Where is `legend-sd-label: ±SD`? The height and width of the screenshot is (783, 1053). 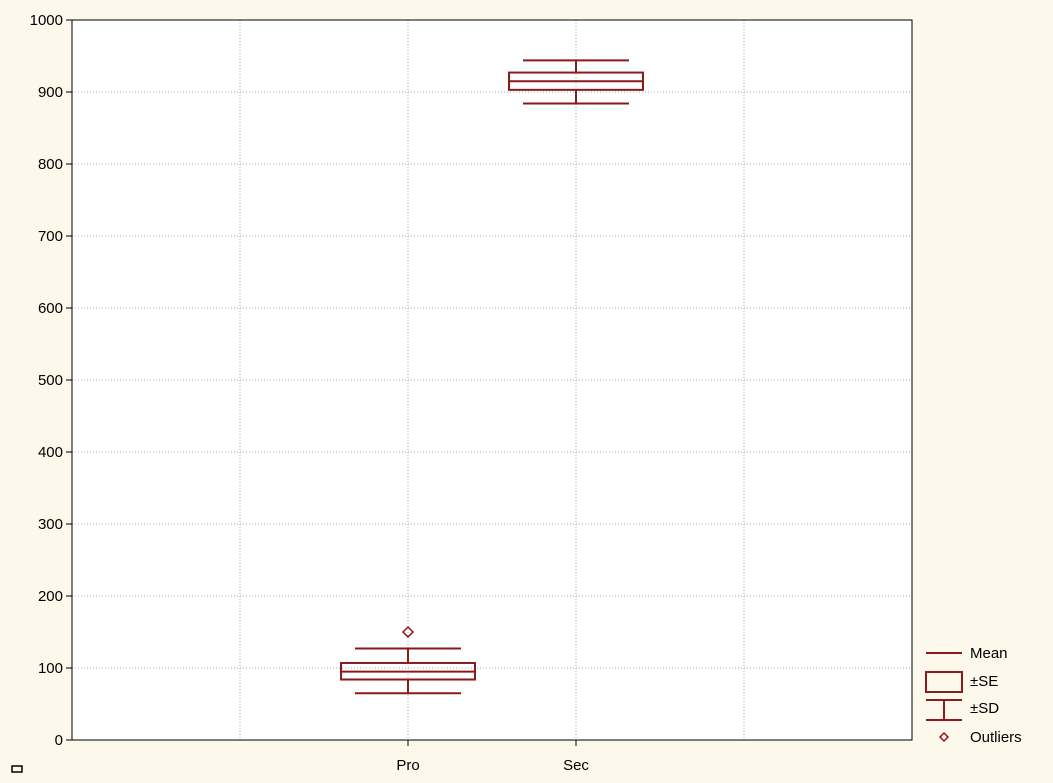 legend-sd-label: ±SD is located at coordinates (984, 708).